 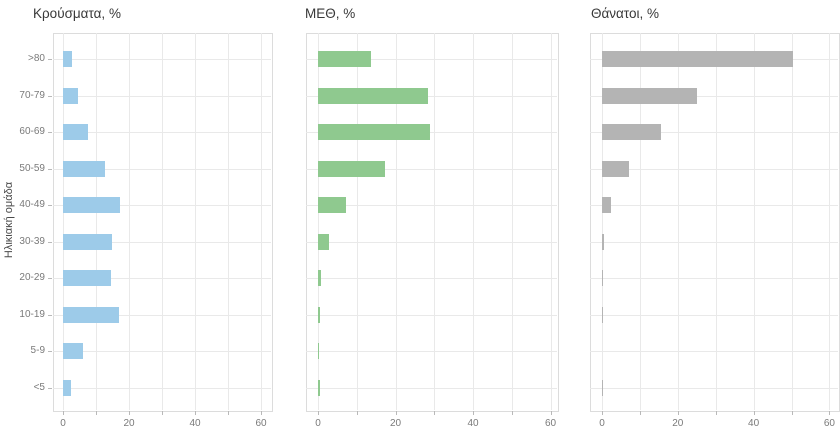 What do you see at coordinates (32, 131) in the screenshot?
I see `y-axis-label-60-69: 60-69` at bounding box center [32, 131].